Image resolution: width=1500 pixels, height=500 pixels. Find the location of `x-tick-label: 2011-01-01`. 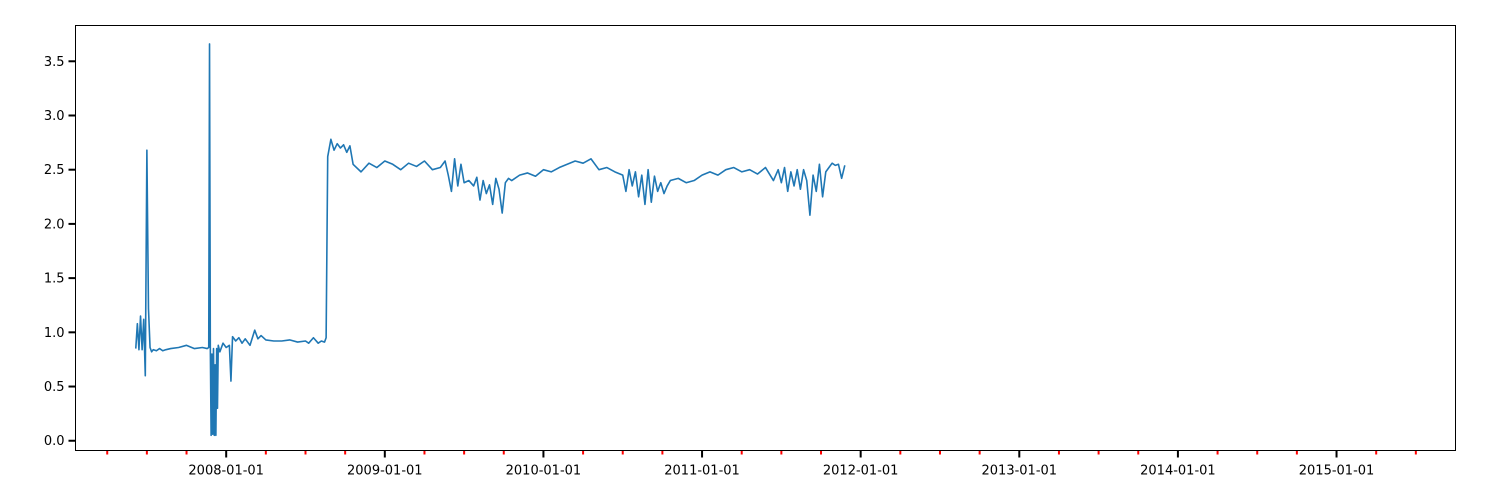

x-tick-label: 2011-01-01 is located at coordinates (702, 471).